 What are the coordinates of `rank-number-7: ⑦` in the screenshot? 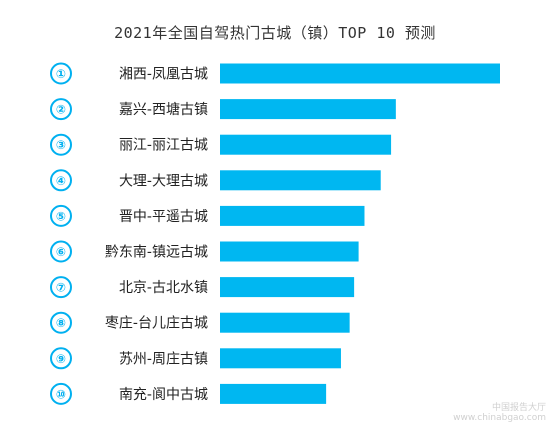 It's located at (61, 288).